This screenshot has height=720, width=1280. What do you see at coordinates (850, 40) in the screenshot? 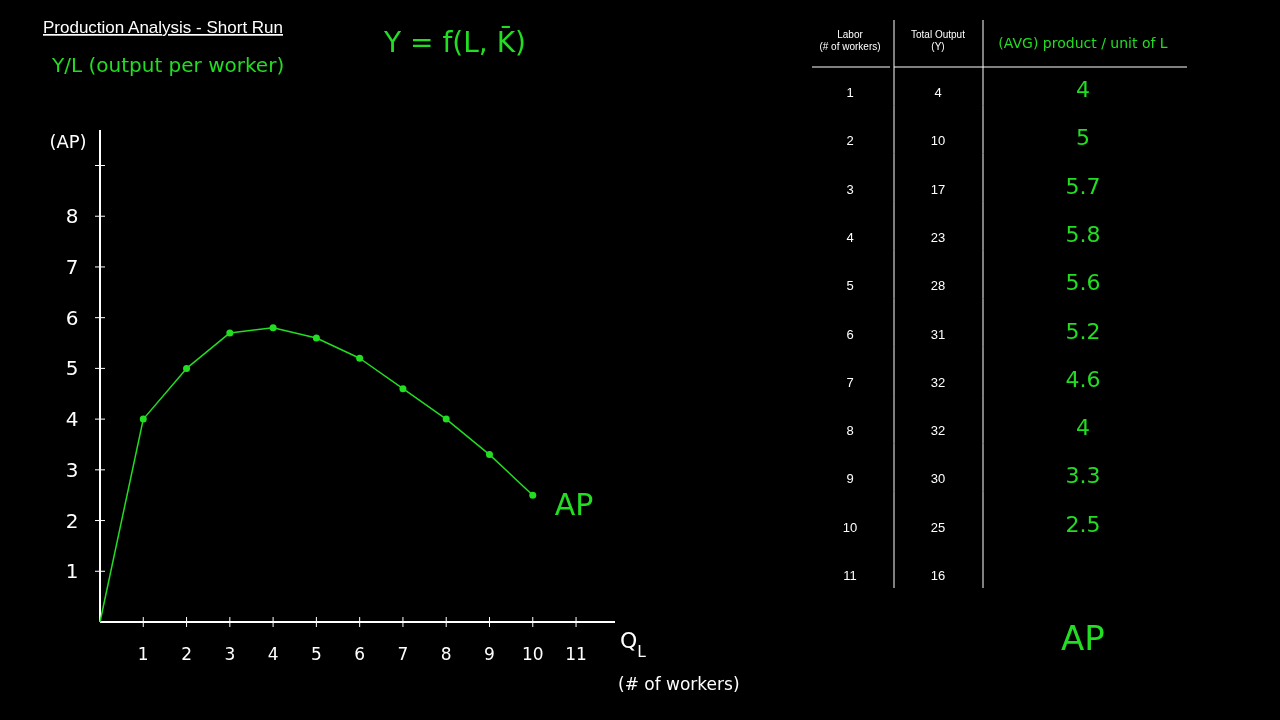
I see `y-axis-title: Labor (# of workers)` at bounding box center [850, 40].